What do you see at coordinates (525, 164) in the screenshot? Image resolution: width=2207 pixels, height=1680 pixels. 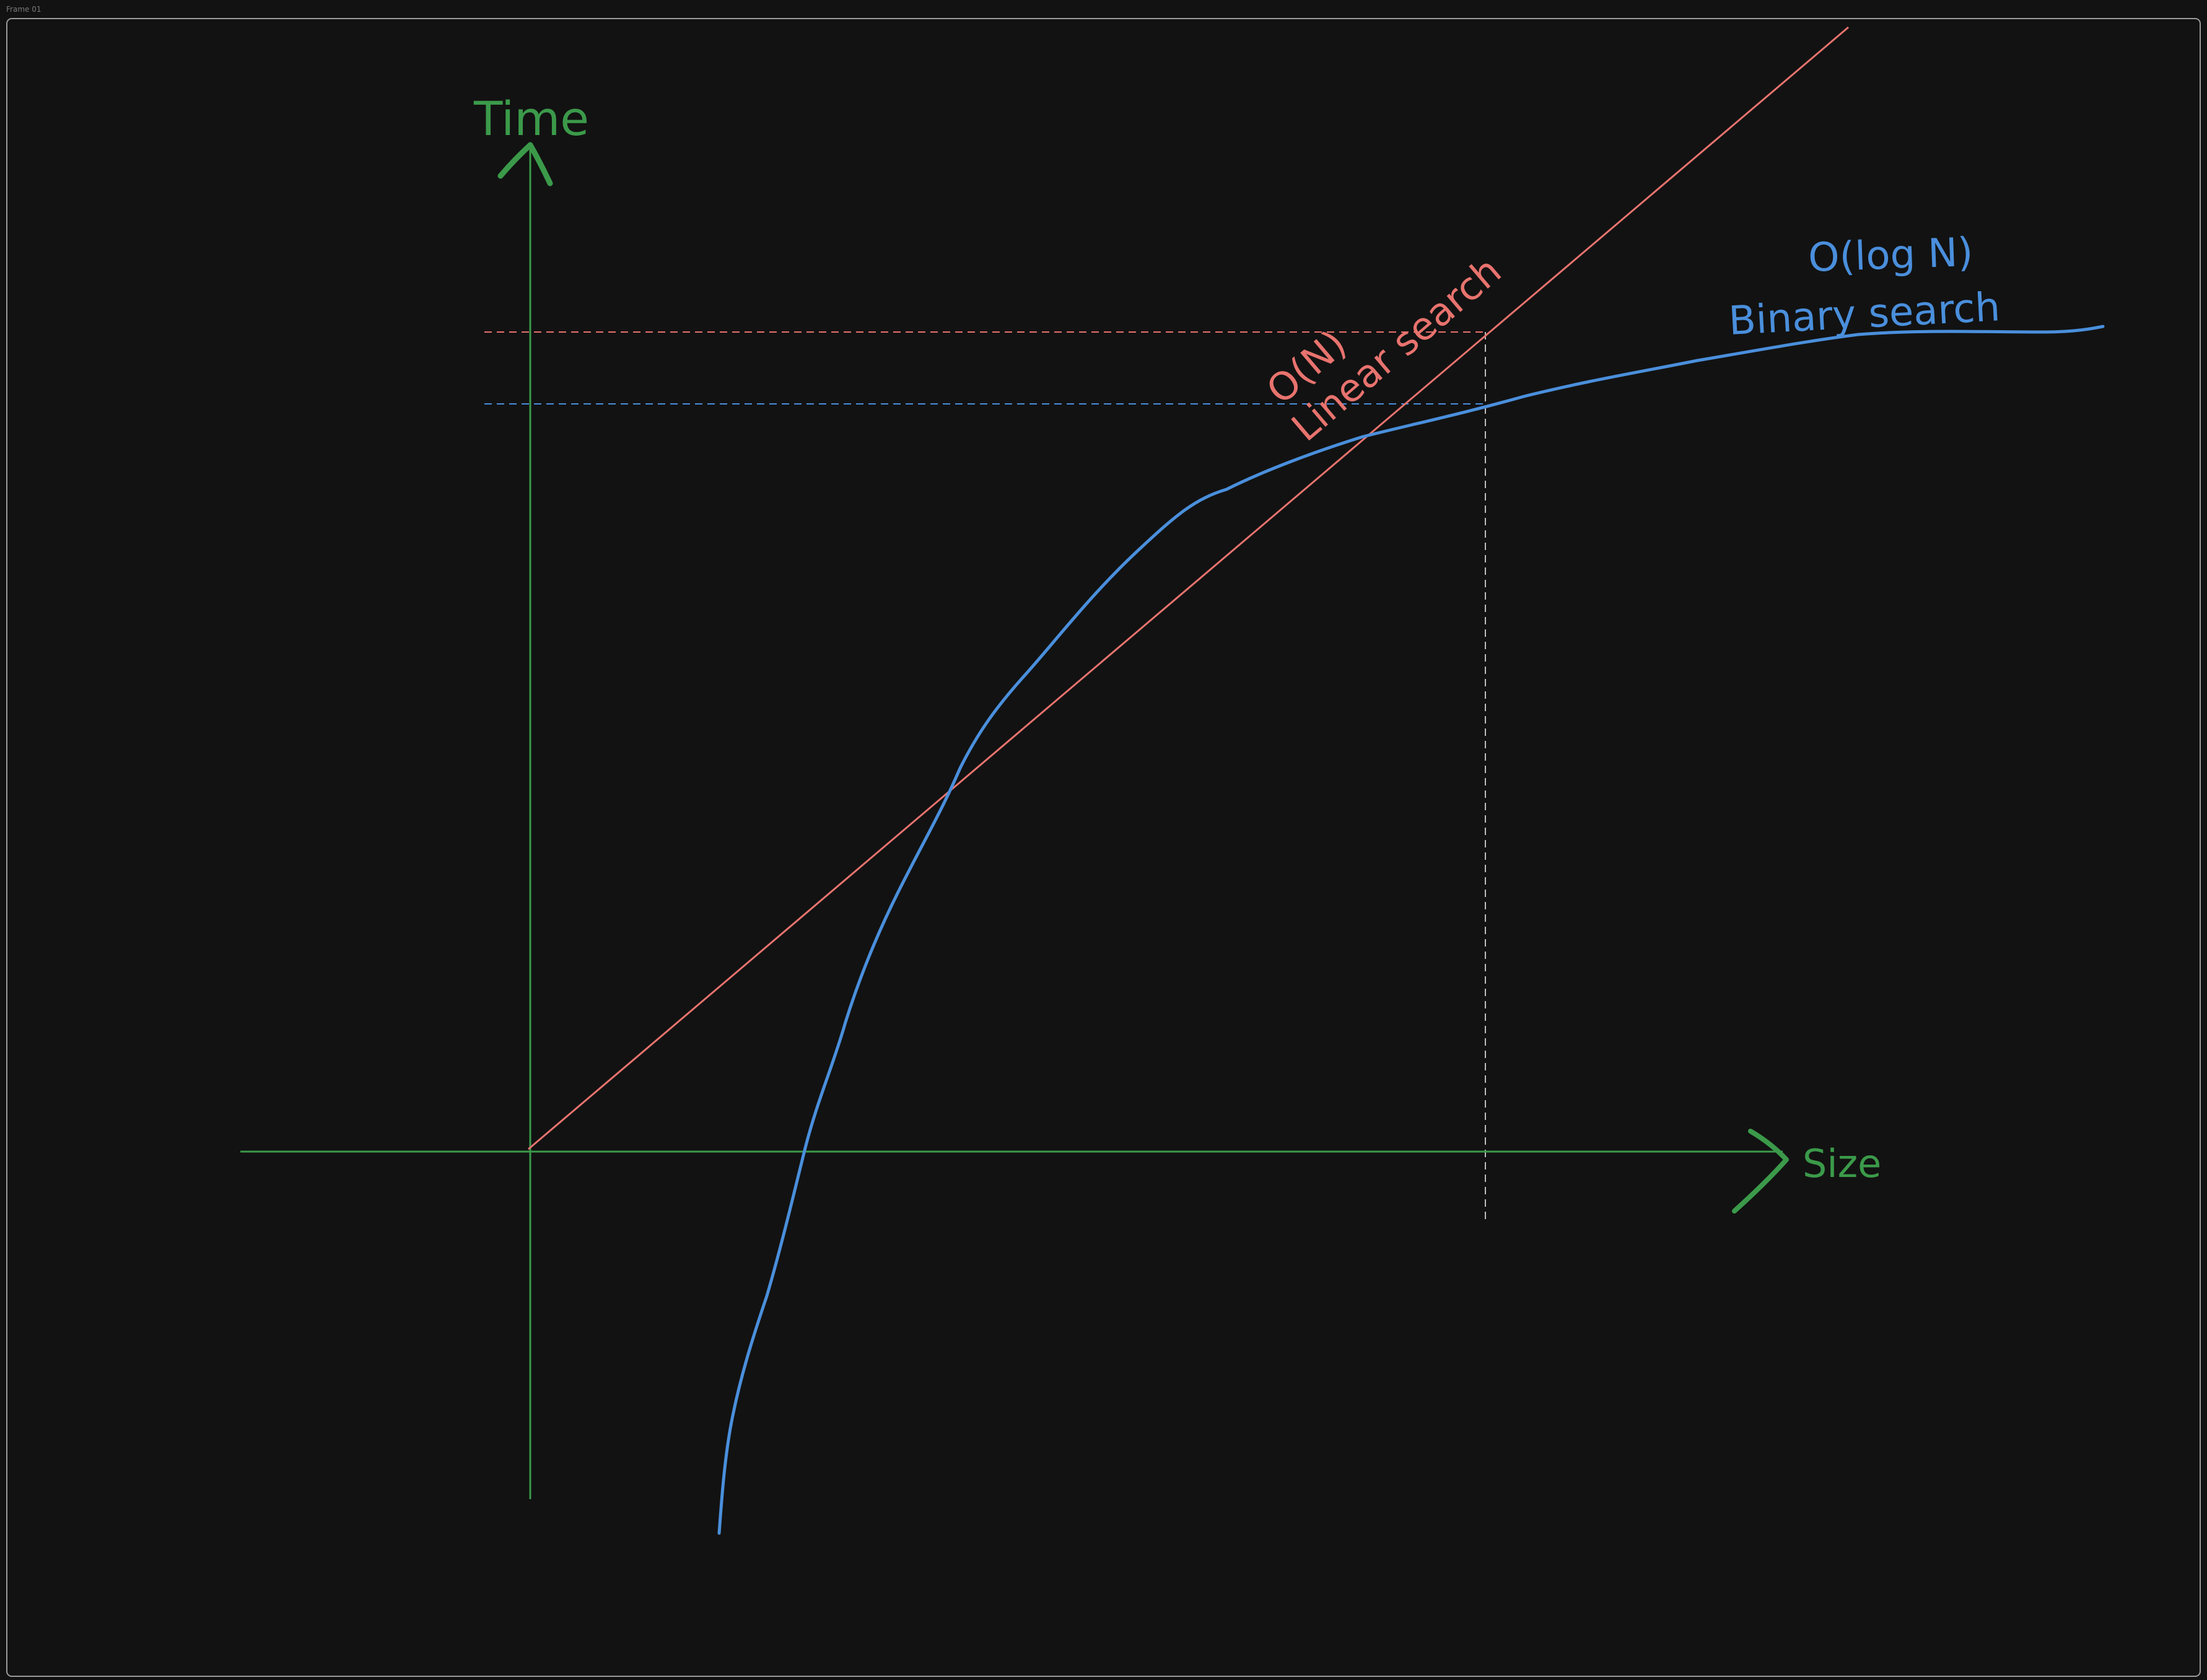 I see `y-axis-arrowhead` at bounding box center [525, 164].